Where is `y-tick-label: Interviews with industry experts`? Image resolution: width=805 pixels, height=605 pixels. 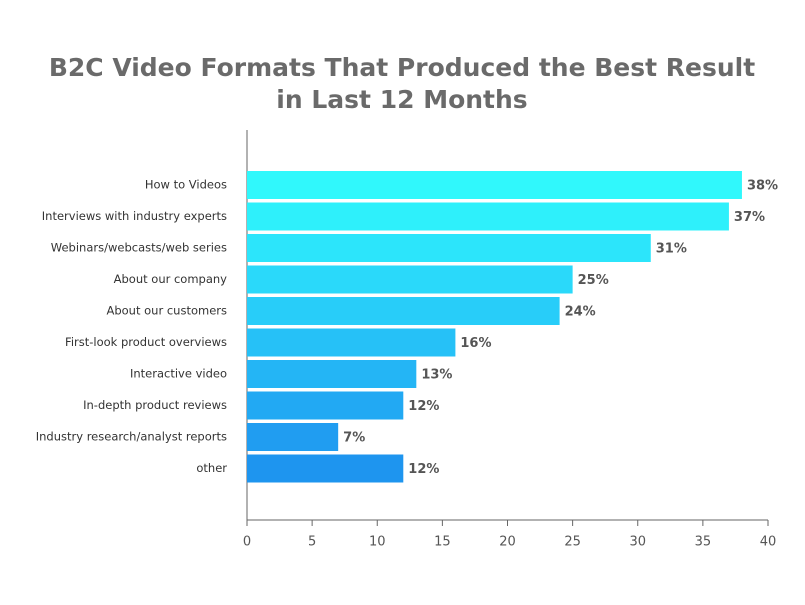
y-tick-label: Interviews with industry experts is located at coordinates (134, 216).